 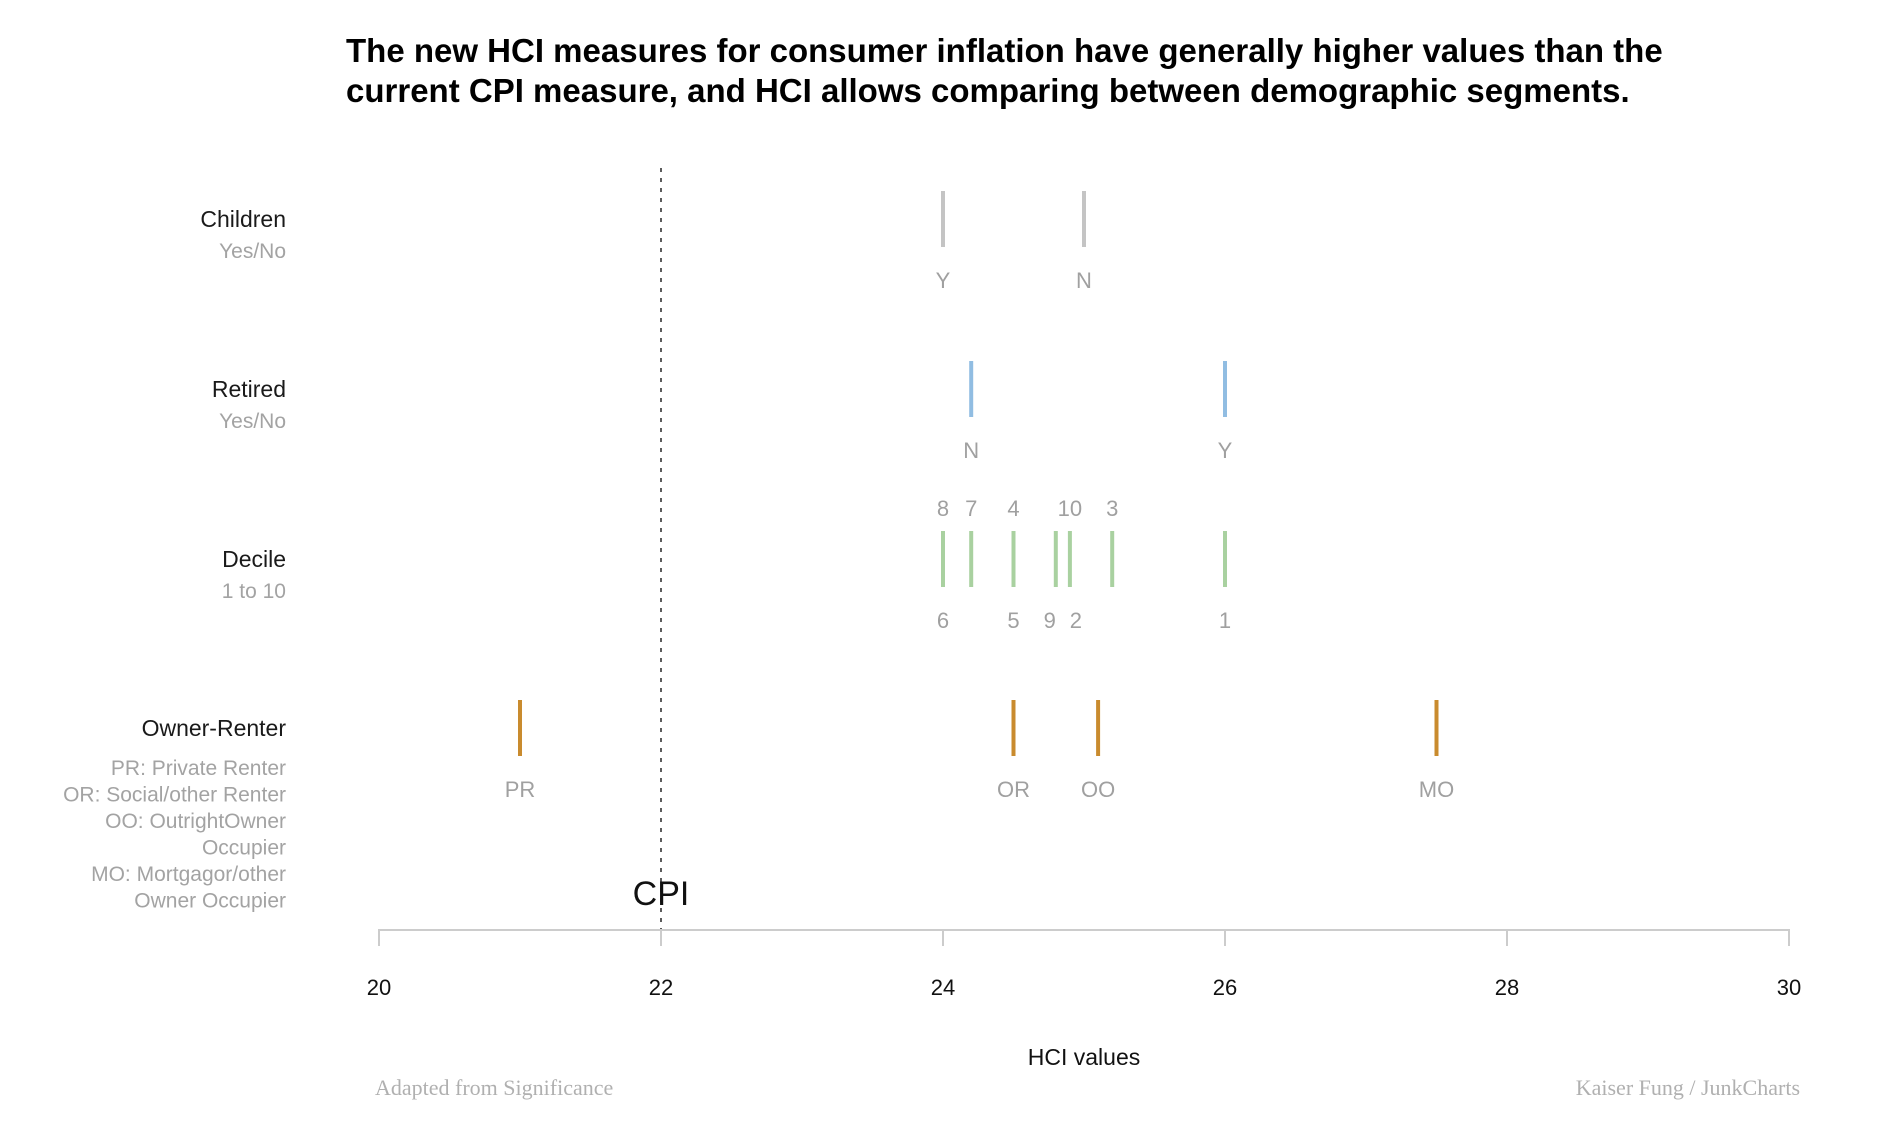 I want to click on x-tick-label: 28, so click(x=1507, y=987).